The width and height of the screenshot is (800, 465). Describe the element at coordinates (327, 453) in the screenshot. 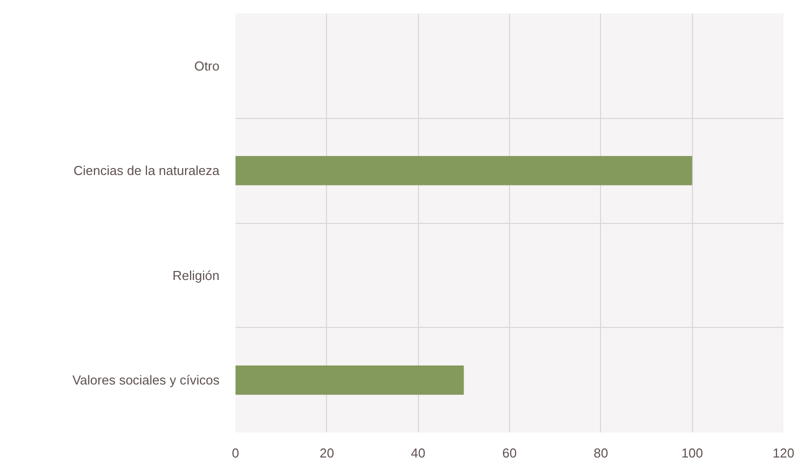

I see `x-tick-label: 20` at that location.